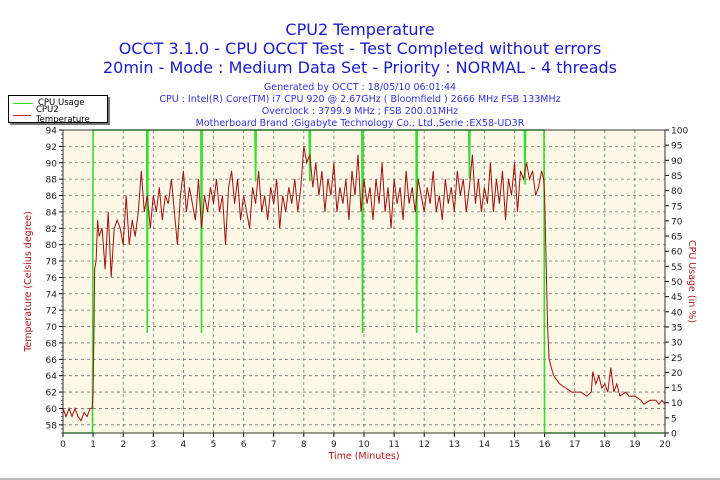 This screenshot has height=480, width=720. I want to click on x-tick-label: 12, so click(423, 445).